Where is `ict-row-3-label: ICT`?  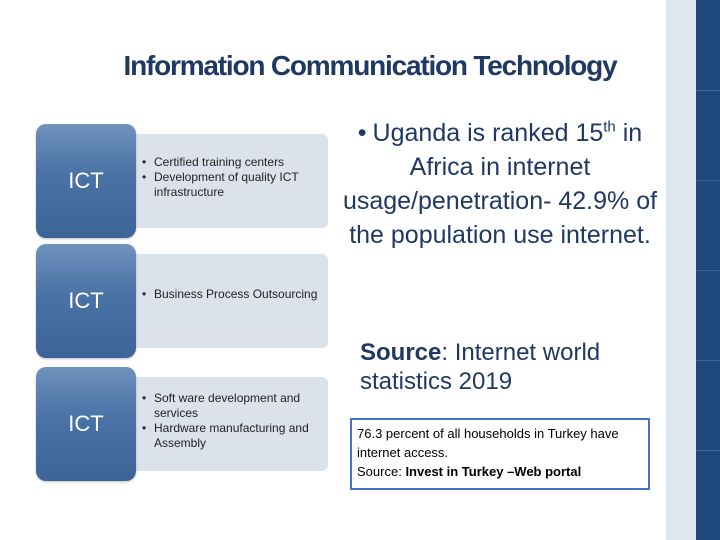
ict-row-3-label: ICT is located at coordinates (86, 423).